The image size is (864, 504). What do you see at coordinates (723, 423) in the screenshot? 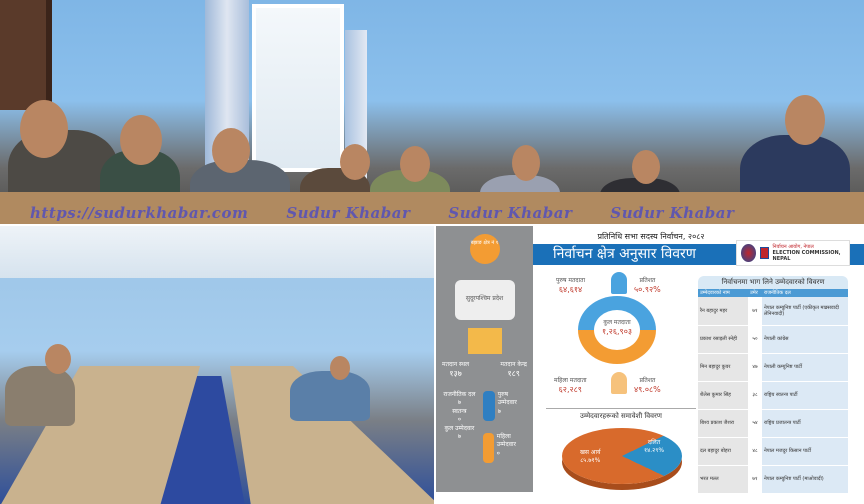
I see `candidate-name: बिश्व प्रकाश जैशरा` at bounding box center [723, 423].